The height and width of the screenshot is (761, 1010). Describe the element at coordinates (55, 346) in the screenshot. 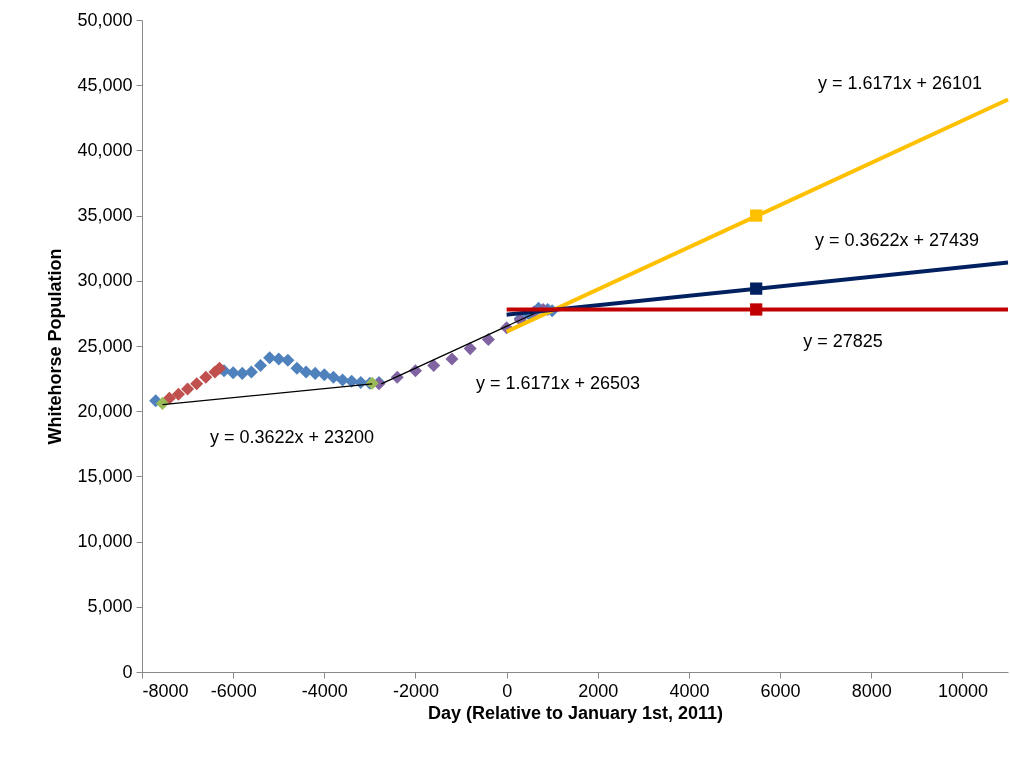

I see `y-axis-title: Whitehorse Population` at that location.